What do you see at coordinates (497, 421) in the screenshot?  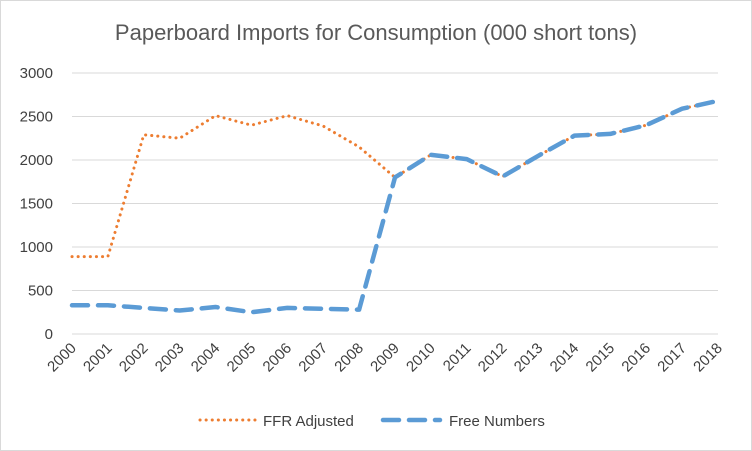 I see `legend-label: Free Numbers` at bounding box center [497, 421].